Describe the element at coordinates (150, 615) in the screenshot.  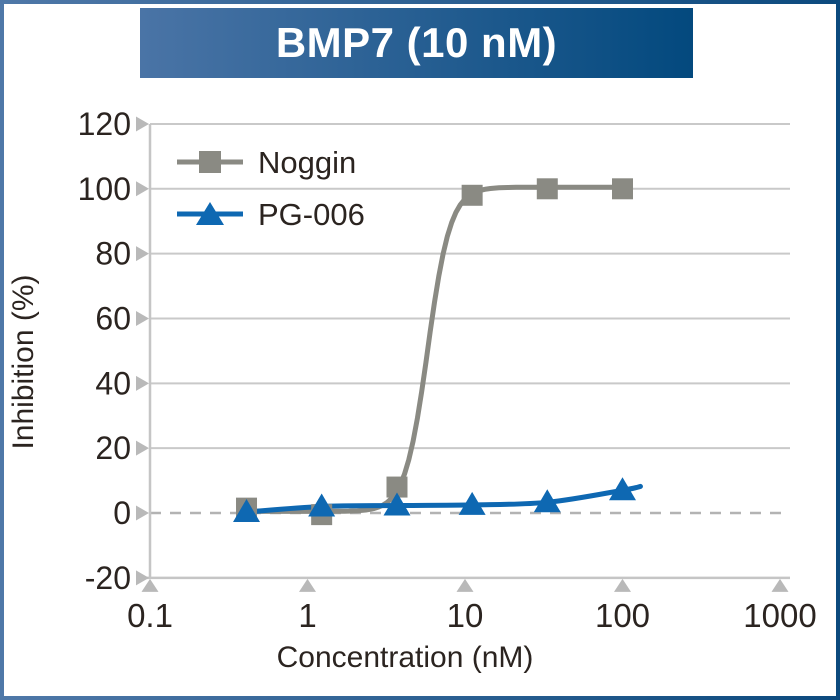
I see `x-tick-label: 0.1` at that location.